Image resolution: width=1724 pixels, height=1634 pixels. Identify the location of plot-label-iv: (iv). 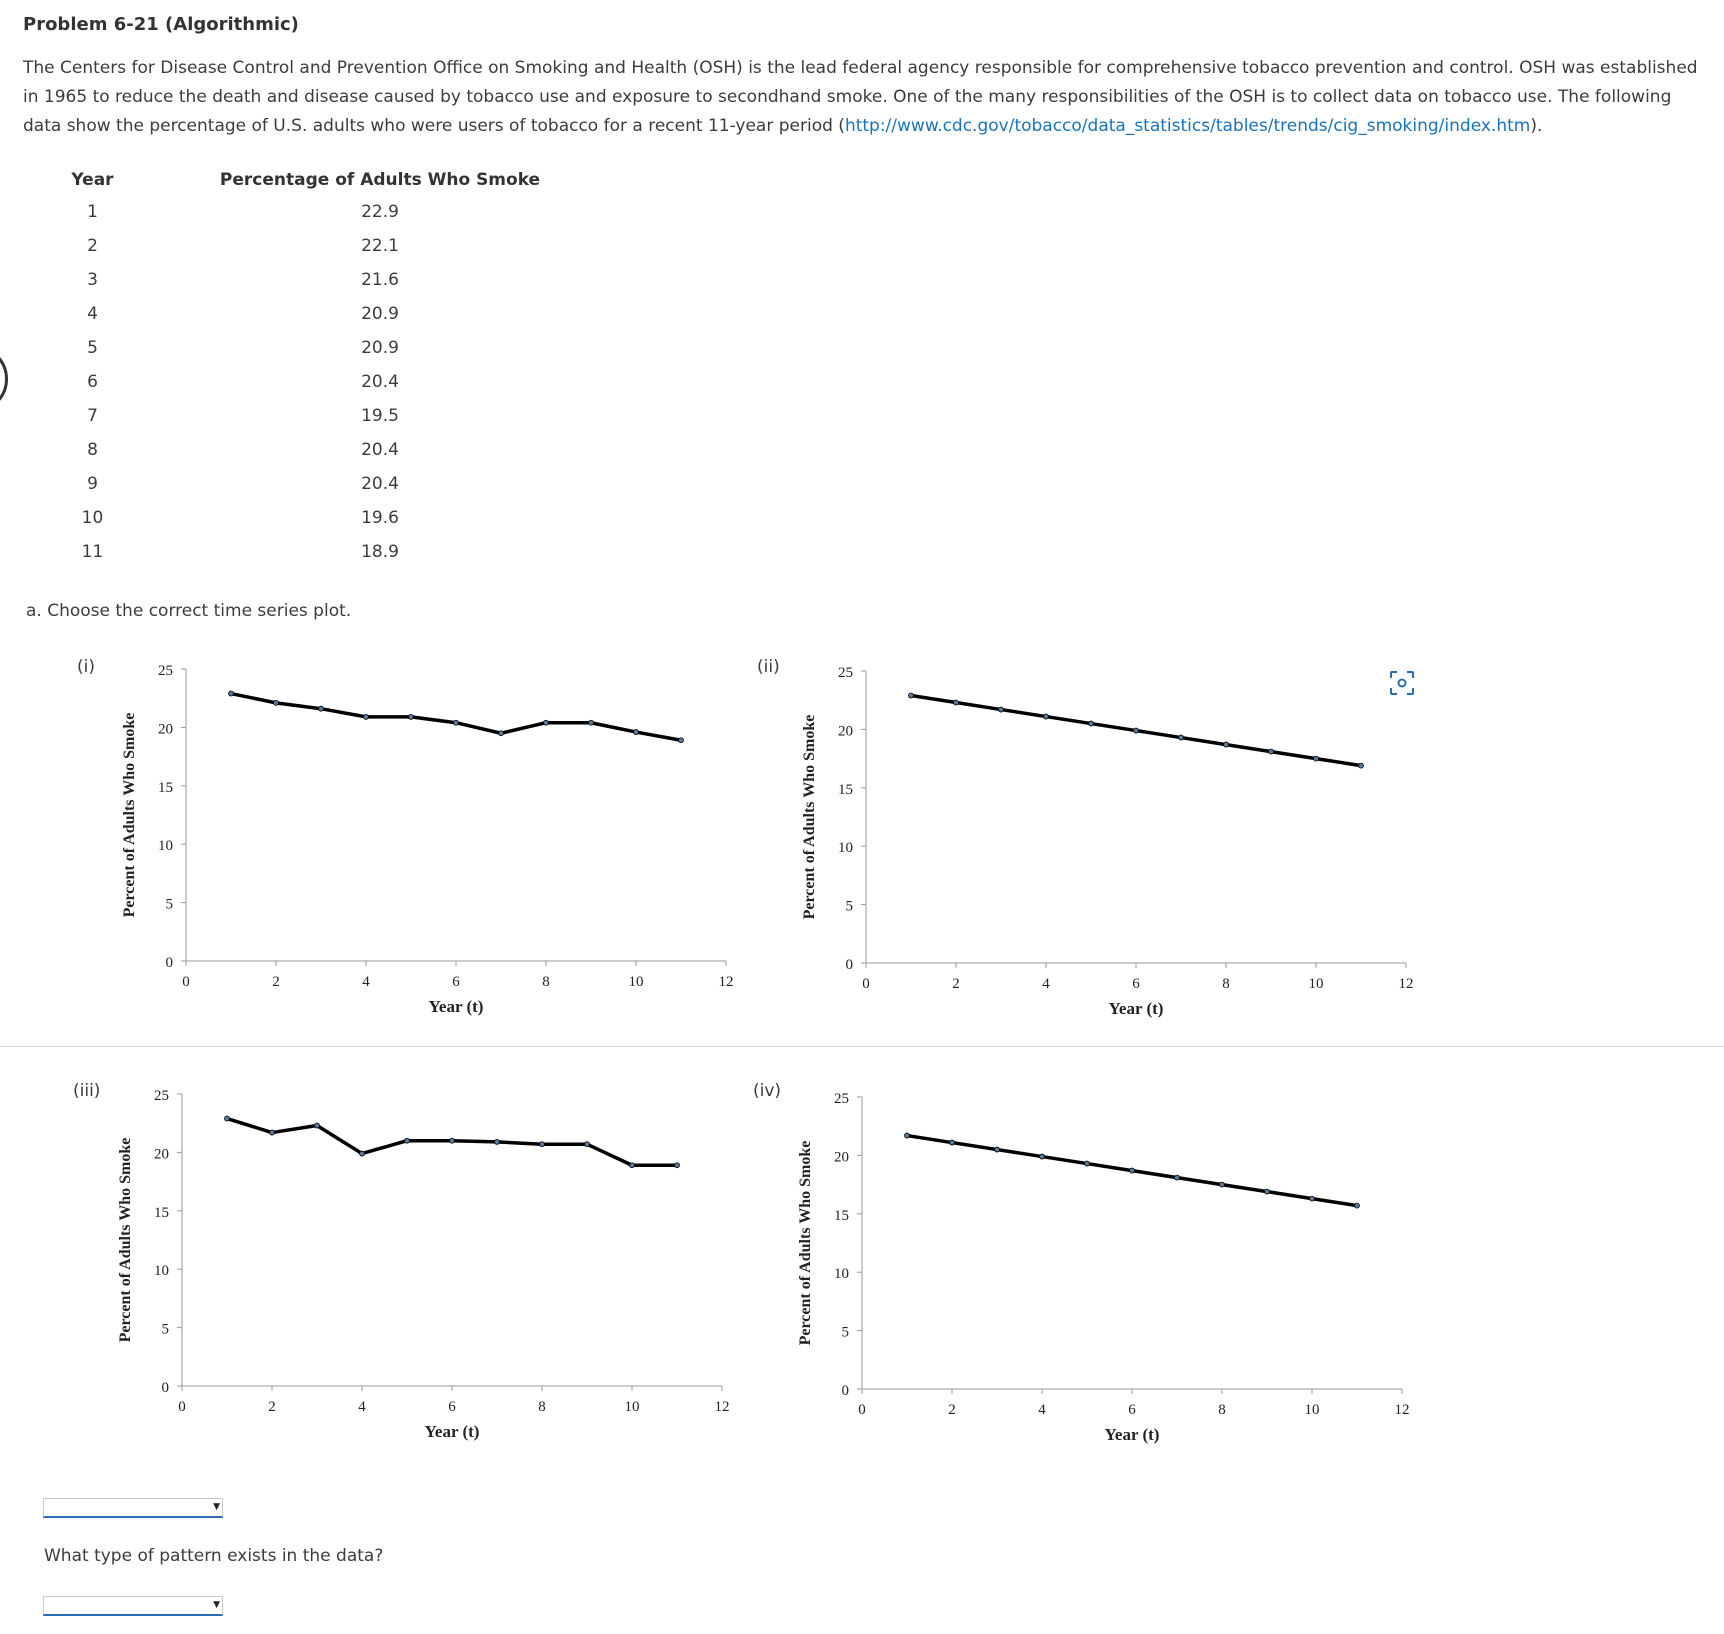
(767, 1091).